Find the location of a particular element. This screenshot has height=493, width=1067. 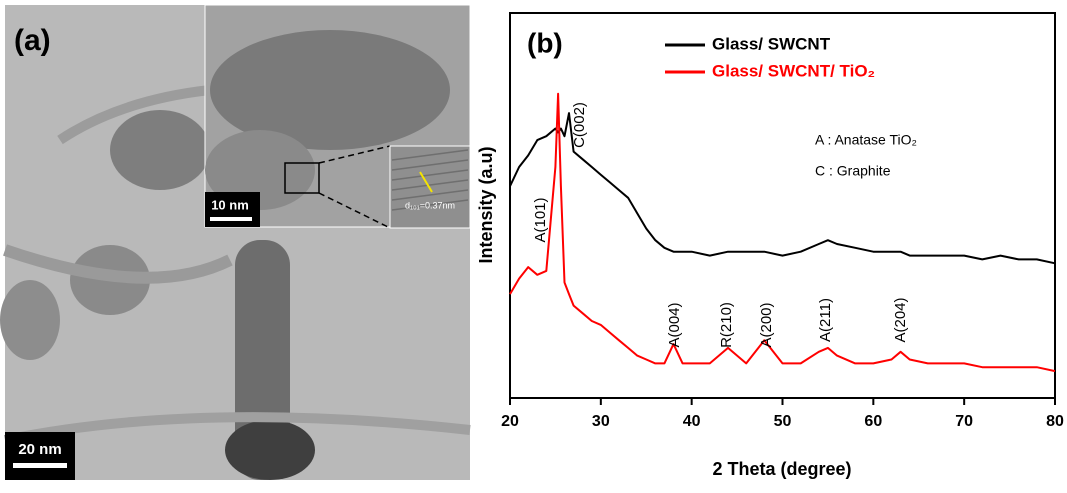

peak-label: A(004) is located at coordinates (674, 324).